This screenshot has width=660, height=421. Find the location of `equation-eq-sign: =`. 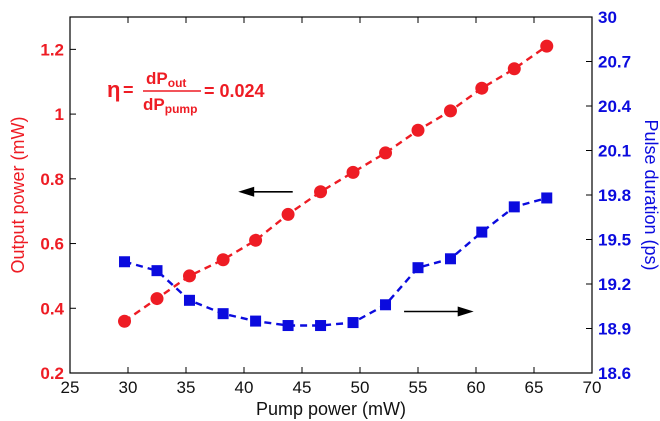

equation-eq-sign: = is located at coordinates (128, 90).